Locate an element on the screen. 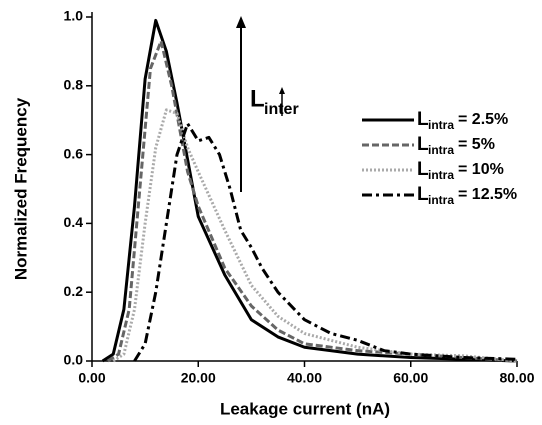 This screenshot has height=425, width=542. x-tick-label: 20.00 is located at coordinates (198, 378).